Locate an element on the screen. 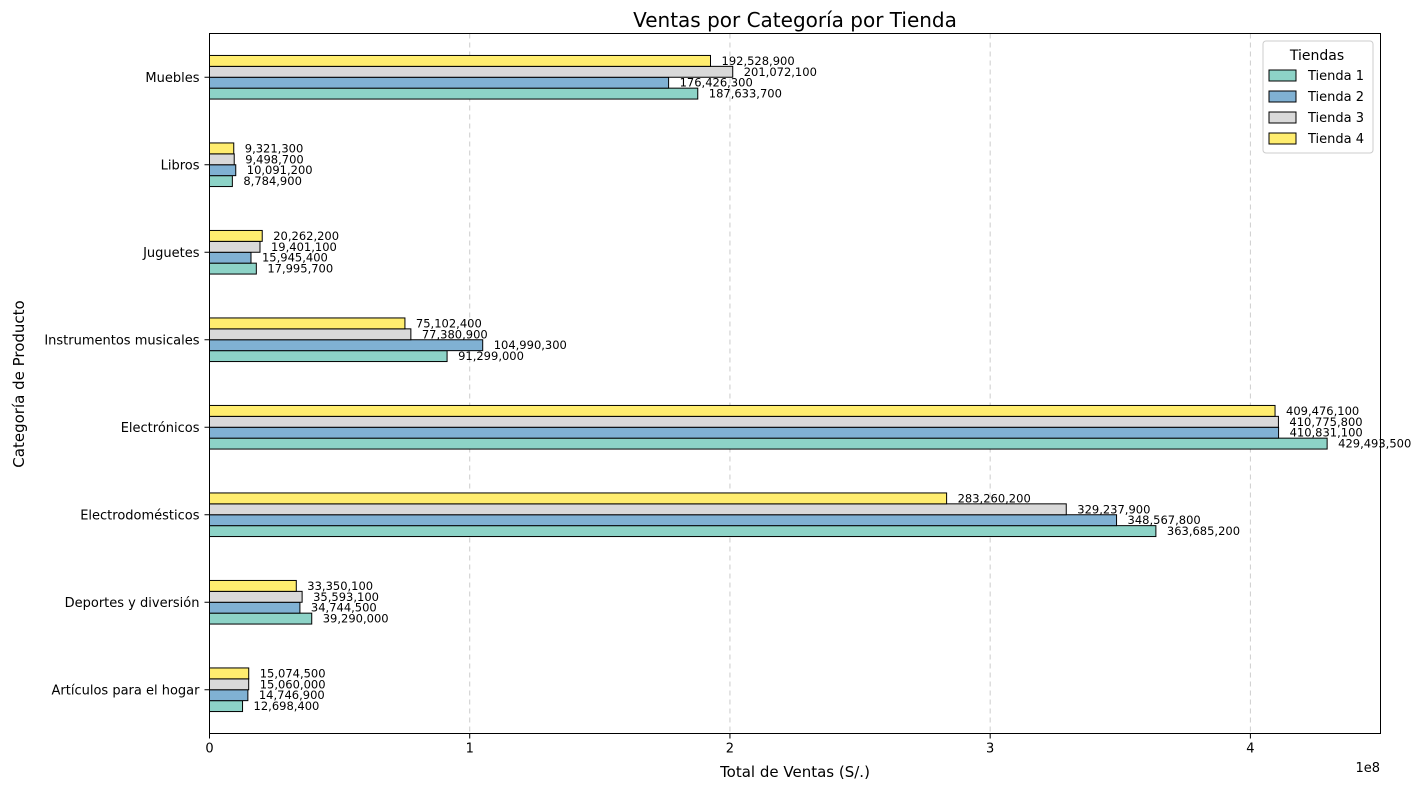 The image size is (1424, 790). y-tick-label: Juguetes is located at coordinates (171, 253).